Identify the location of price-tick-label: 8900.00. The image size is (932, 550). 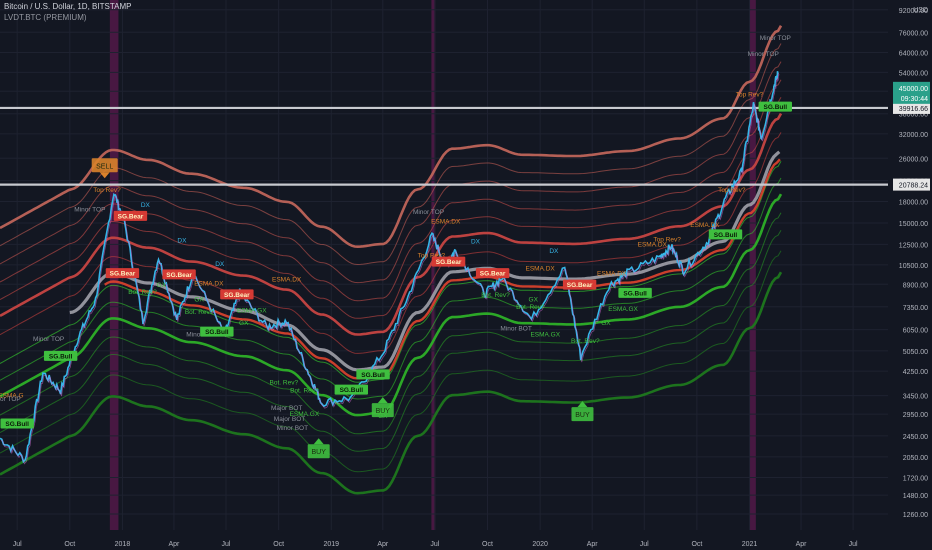
(915, 285).